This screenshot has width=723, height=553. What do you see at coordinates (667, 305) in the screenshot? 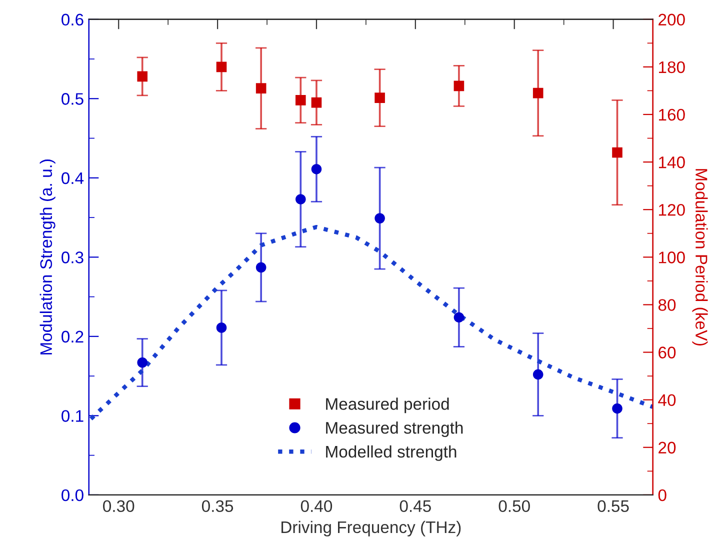
I see `y2-tick-label: 80` at bounding box center [667, 305].